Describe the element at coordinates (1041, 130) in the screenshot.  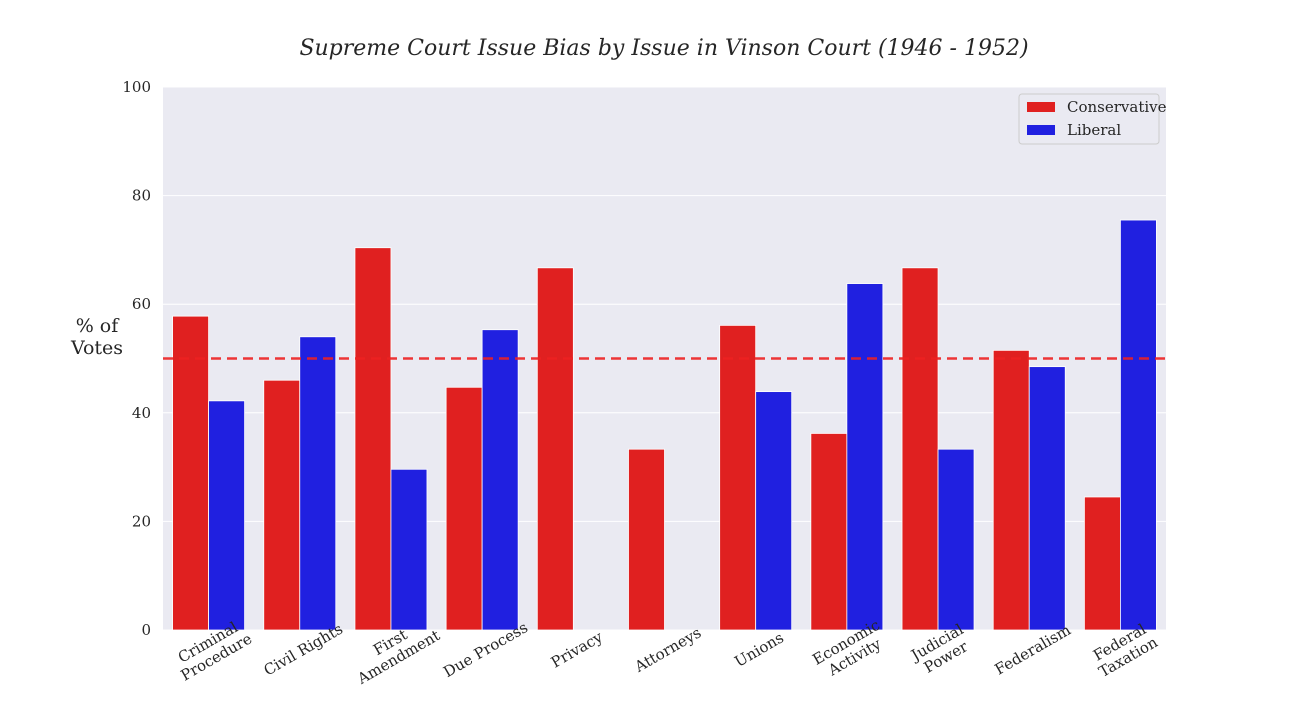
I see `legend-swatch-liberal` at that location.